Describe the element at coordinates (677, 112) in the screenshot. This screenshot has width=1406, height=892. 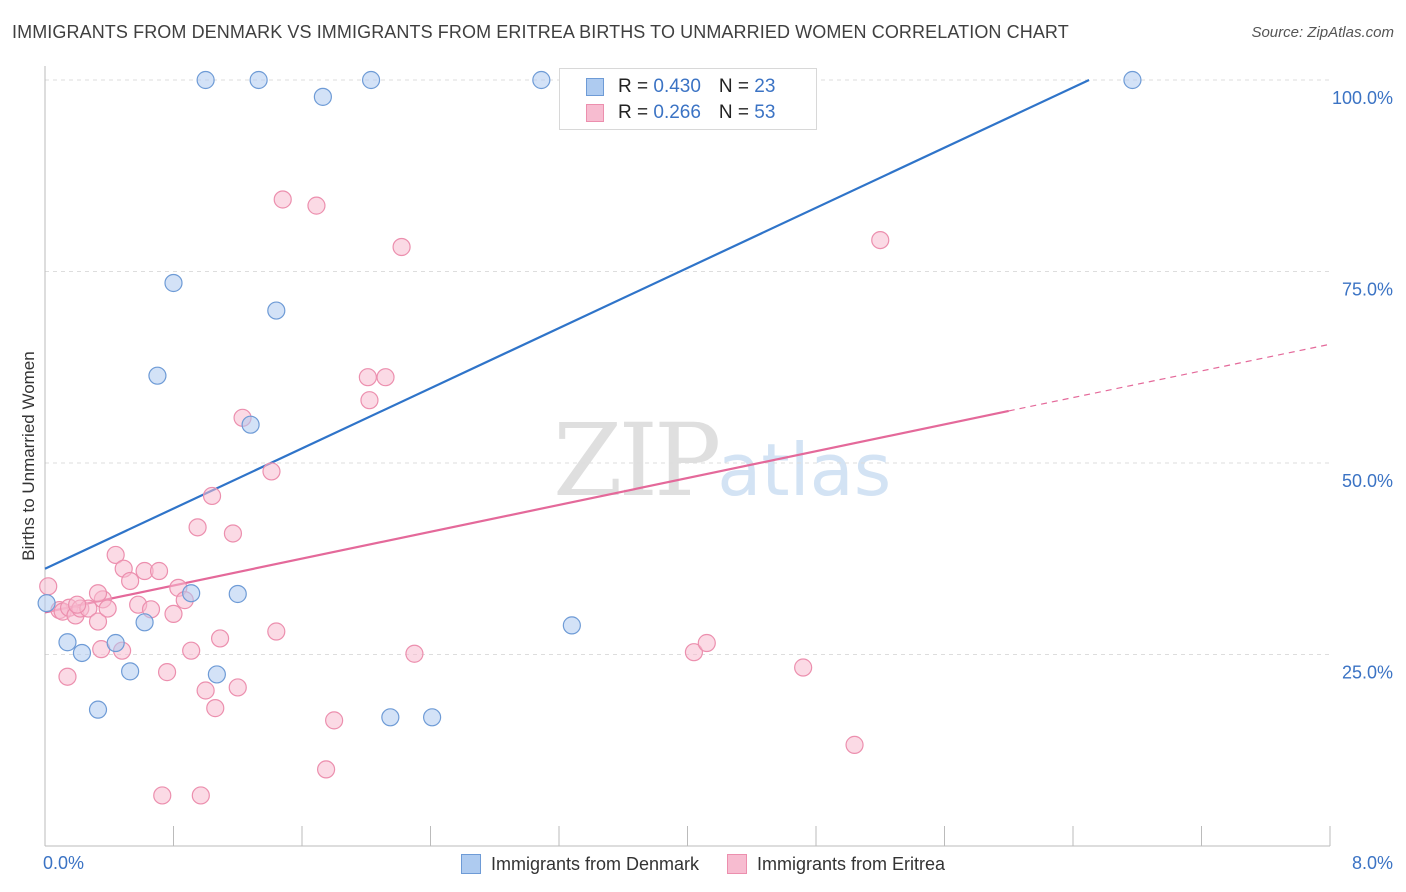
I see `eritrea-r-value: 0.266` at that location.